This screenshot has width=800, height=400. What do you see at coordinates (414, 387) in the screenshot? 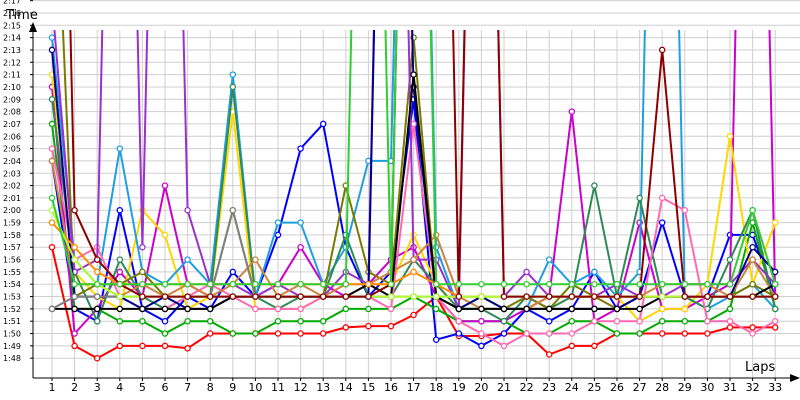
I see `x-tick-label: 17` at bounding box center [414, 387].